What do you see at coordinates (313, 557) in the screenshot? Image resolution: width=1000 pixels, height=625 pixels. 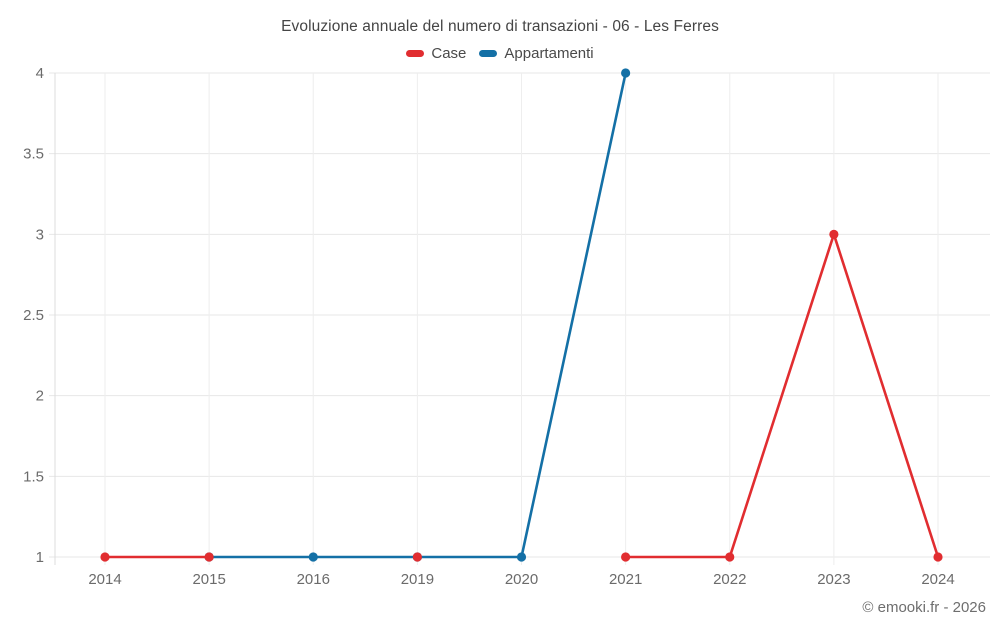 I see `data-point-appartamenti-2016` at bounding box center [313, 557].